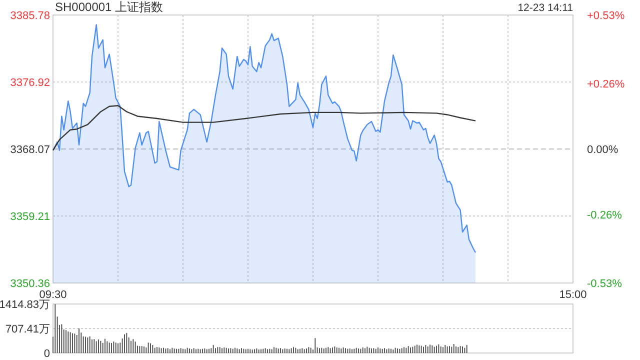 The width and height of the screenshot is (640, 360). What do you see at coordinates (546, 8) in the screenshot?
I see `text: 12-23 14:11` at bounding box center [546, 8].